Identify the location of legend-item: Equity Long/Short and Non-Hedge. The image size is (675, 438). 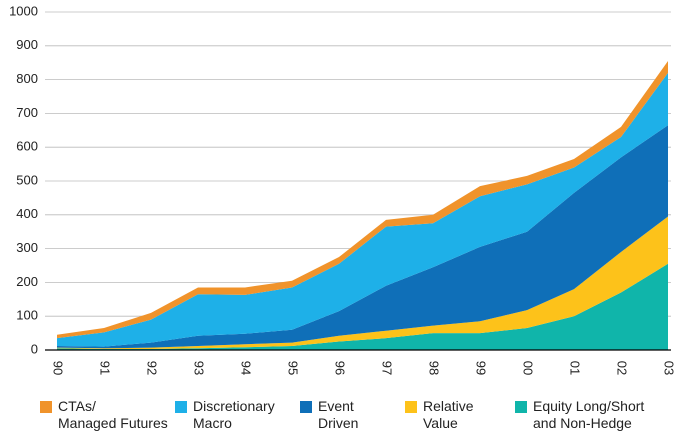
(595, 418).